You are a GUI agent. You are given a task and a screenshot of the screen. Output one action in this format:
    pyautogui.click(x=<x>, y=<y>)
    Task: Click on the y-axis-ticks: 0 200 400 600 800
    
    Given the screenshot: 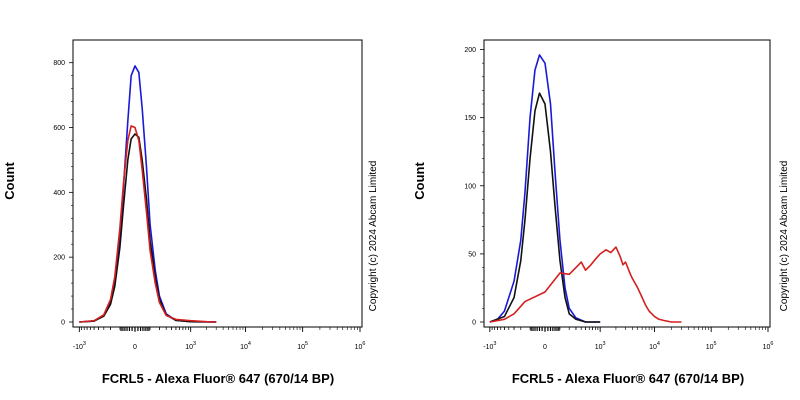 What is the action you would take?
    pyautogui.click(x=63, y=193)
    